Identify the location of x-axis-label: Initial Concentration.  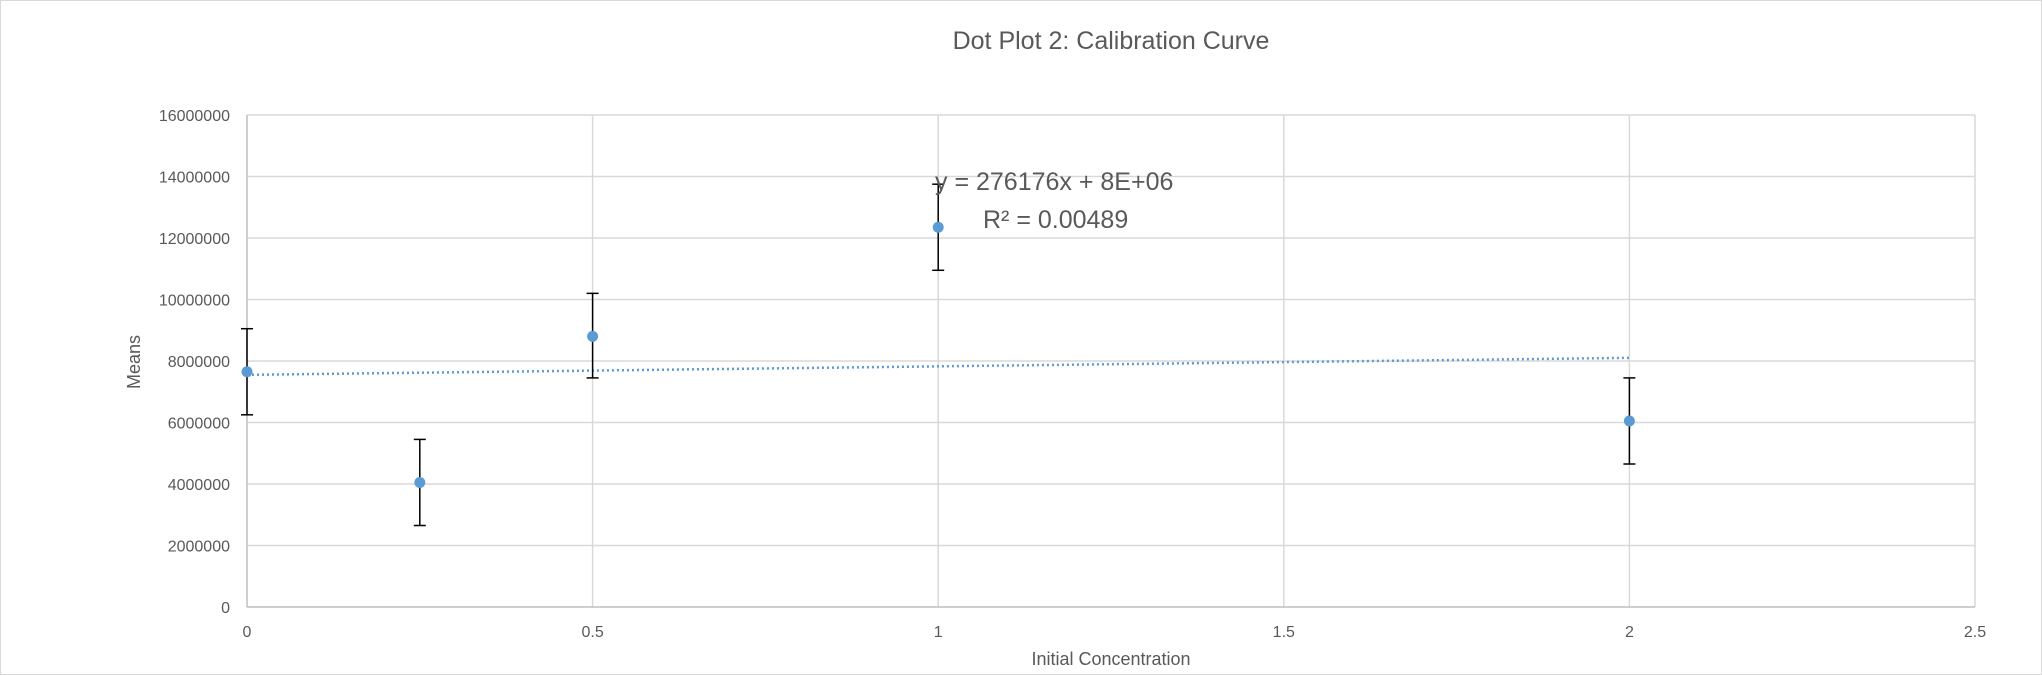
(1110, 659).